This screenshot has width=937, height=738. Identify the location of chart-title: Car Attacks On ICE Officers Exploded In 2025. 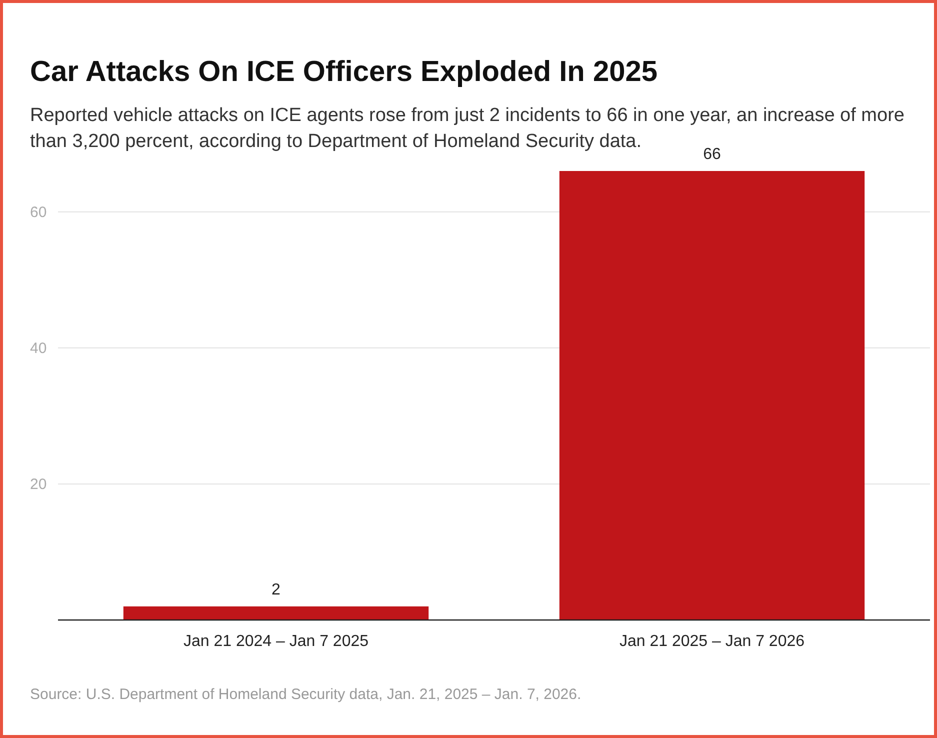
(344, 72).